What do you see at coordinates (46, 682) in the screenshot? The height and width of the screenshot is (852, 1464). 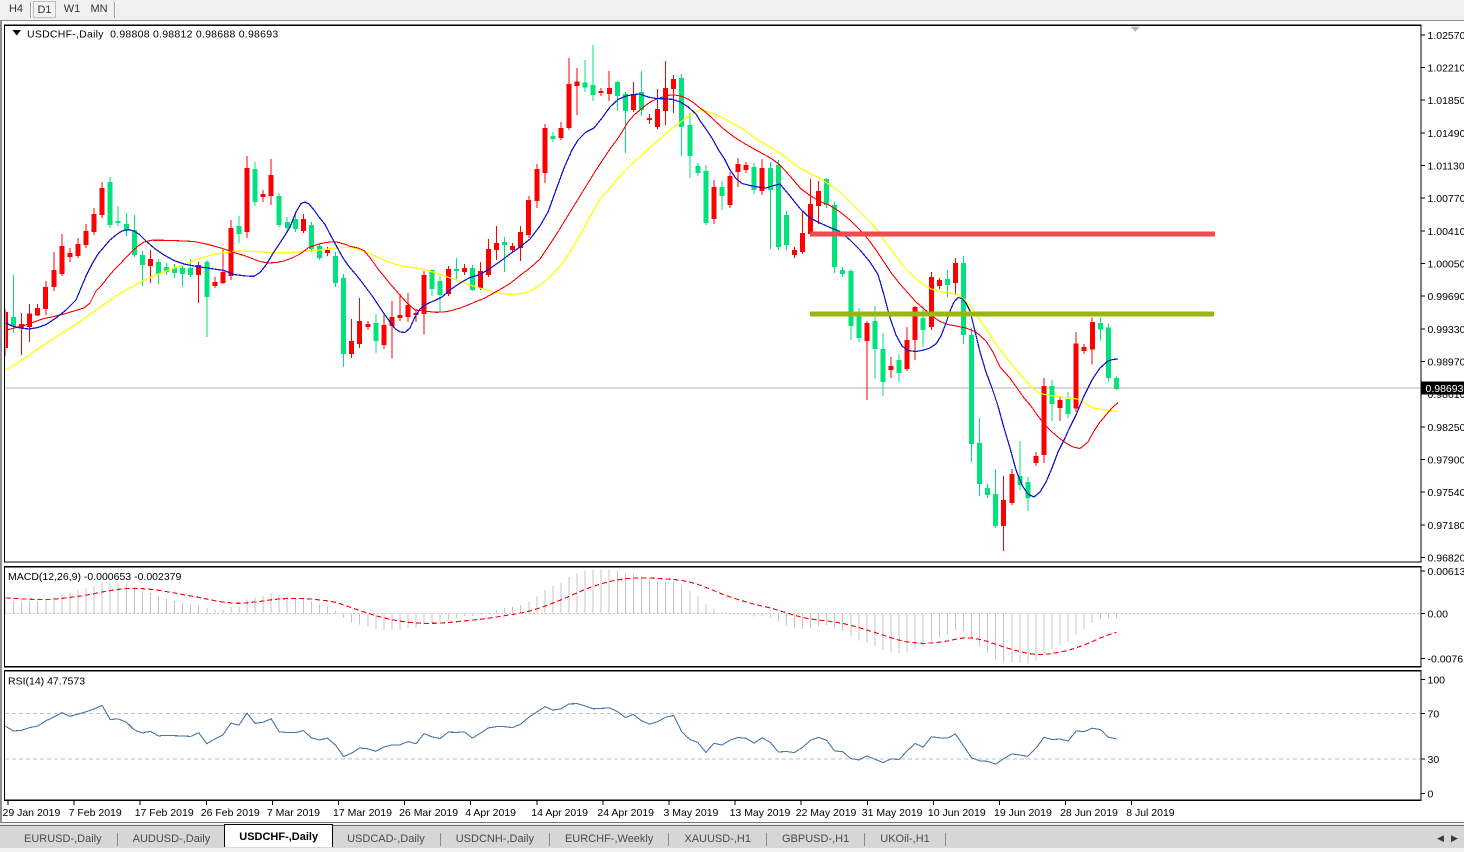 I see `svg-text: RSI(14) 47.7573` at bounding box center [46, 682].